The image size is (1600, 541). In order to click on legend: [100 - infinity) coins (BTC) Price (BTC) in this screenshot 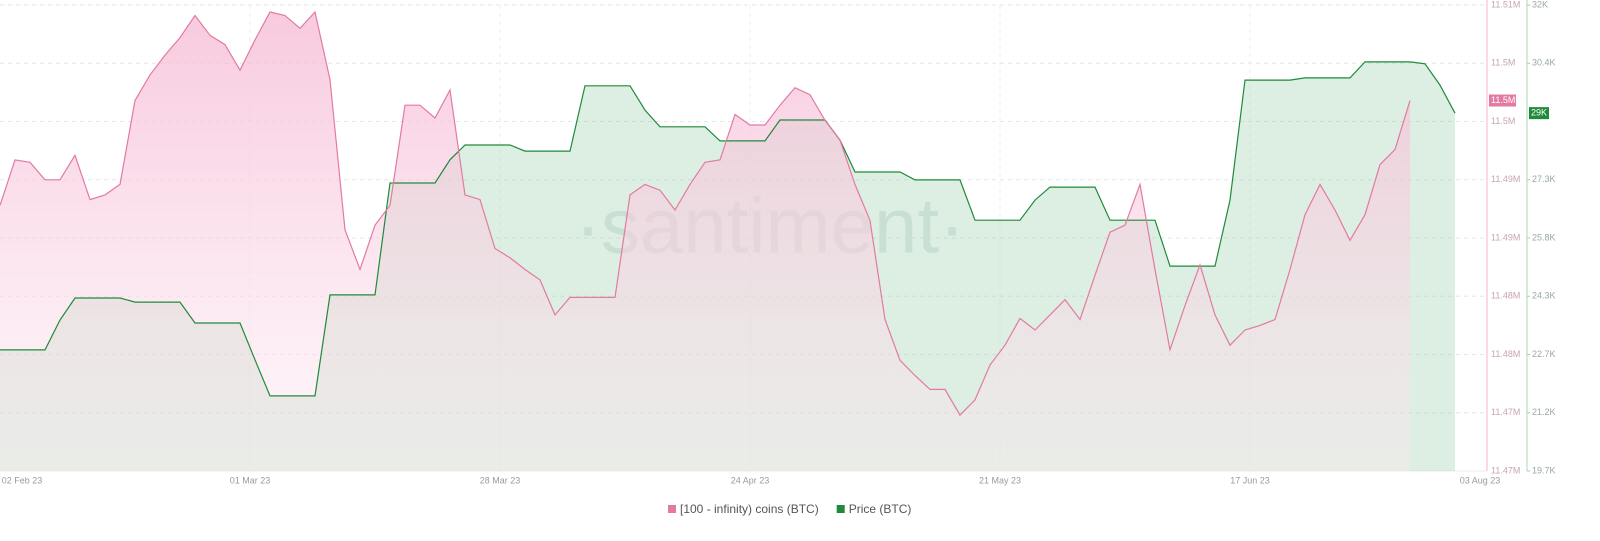, I will do `click(789, 509)`.